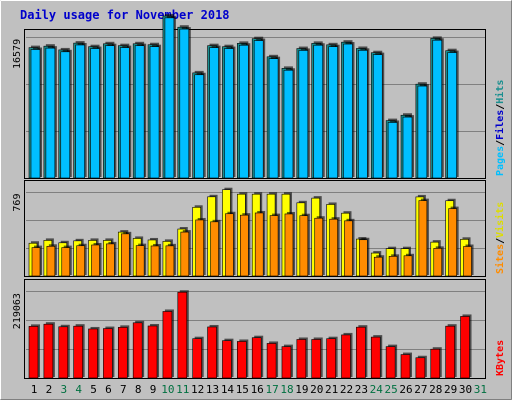 The width and height of the screenshot is (512, 400). I want to click on x-tick-label-day-1: 1, so click(34, 389).